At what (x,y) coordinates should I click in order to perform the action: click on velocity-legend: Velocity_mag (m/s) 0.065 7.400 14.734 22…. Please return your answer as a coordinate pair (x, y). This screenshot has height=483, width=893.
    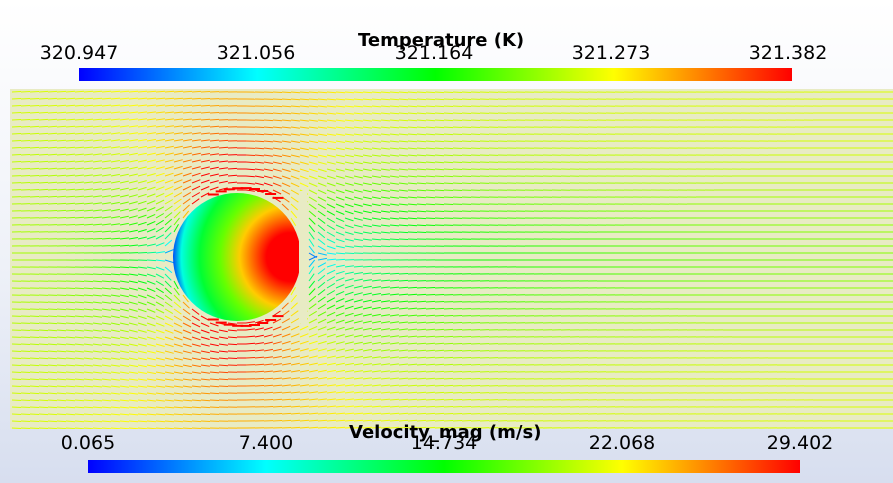
    Looking at the image, I should click on (446, 448).